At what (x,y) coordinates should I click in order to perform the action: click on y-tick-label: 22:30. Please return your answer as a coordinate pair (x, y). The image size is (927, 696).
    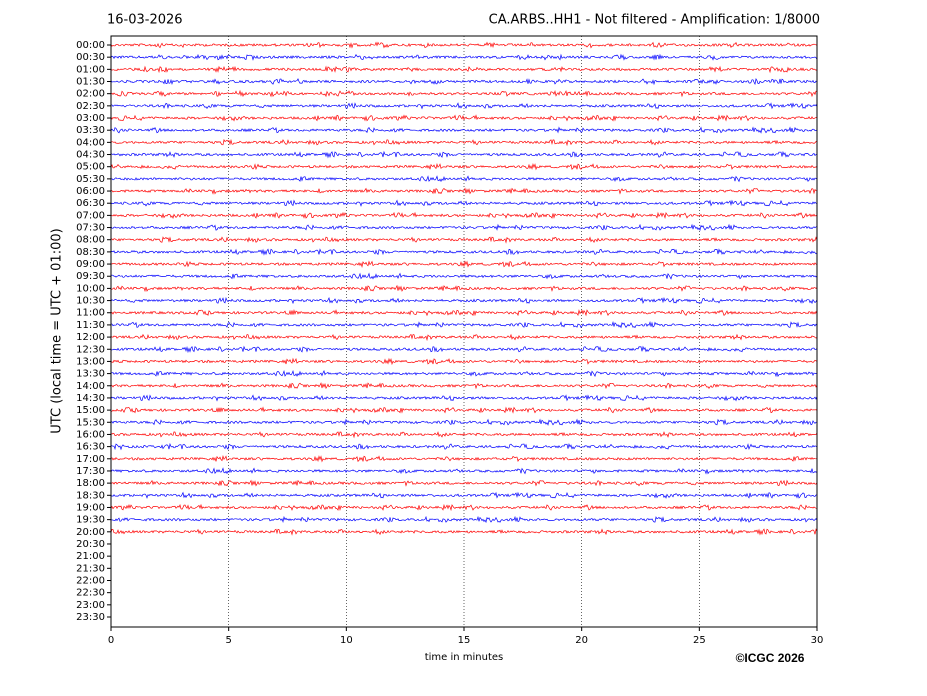
    Looking at the image, I should click on (90, 593).